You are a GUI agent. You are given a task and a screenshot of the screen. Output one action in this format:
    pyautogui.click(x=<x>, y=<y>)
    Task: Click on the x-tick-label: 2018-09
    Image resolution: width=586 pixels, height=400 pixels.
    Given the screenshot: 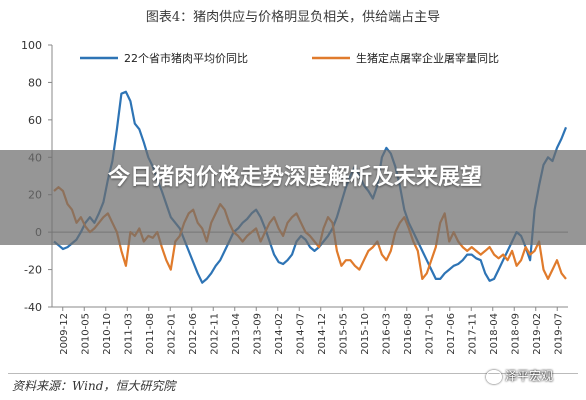 What is the action you would take?
    pyautogui.click(x=515, y=334)
    